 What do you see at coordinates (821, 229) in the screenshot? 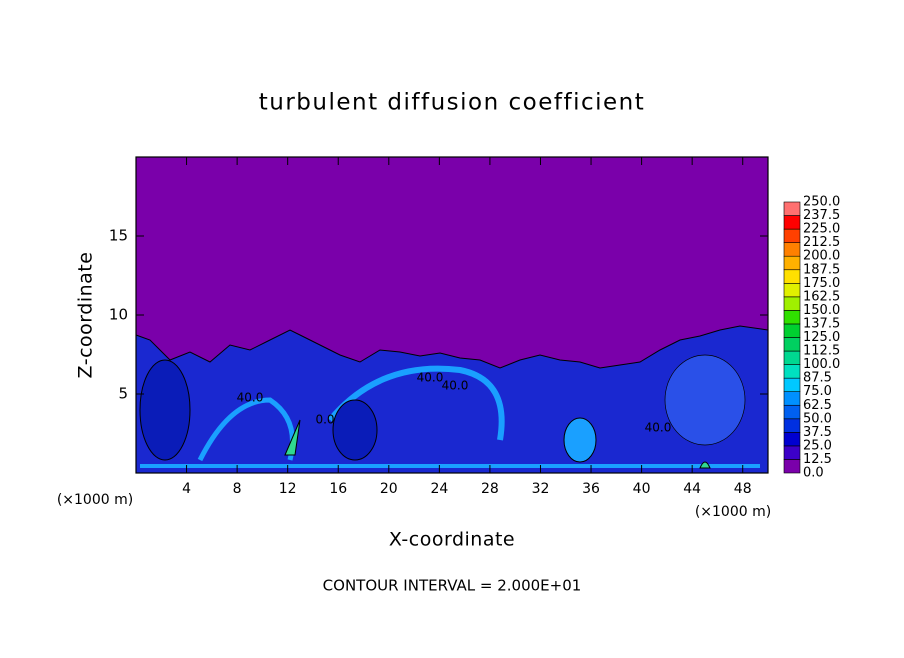
I see `colorbar-label: 225.0` at bounding box center [821, 229].